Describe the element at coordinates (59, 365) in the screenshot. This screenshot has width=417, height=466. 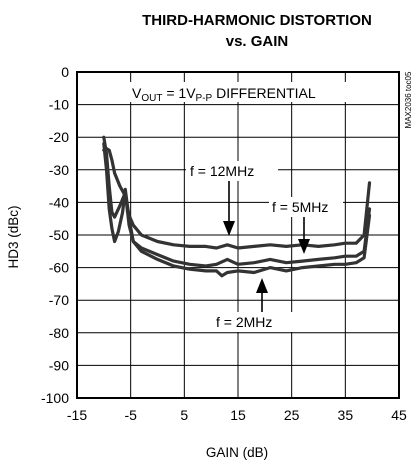
I see `y-tick-label: -90` at that location.